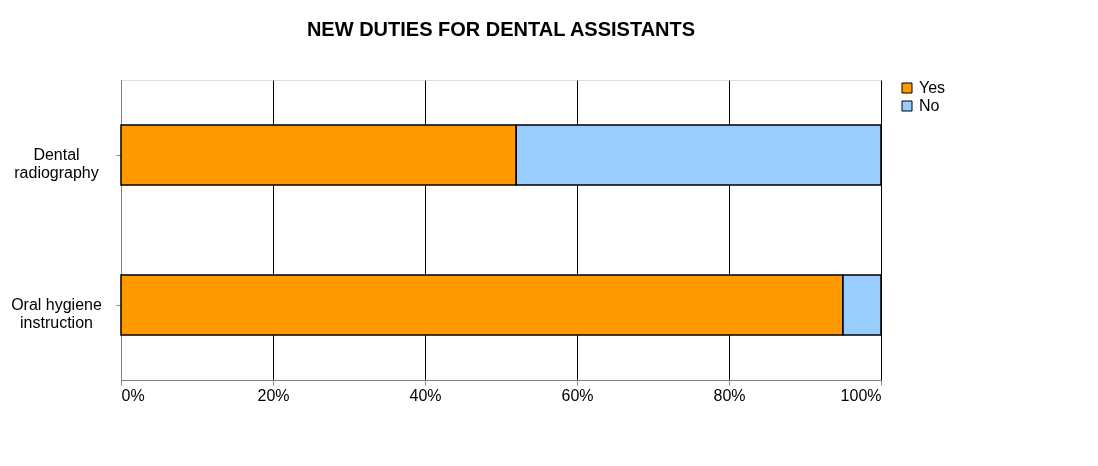 The image size is (1098, 466). What do you see at coordinates (273, 395) in the screenshot?
I see `x-tick-label: 20%` at bounding box center [273, 395].